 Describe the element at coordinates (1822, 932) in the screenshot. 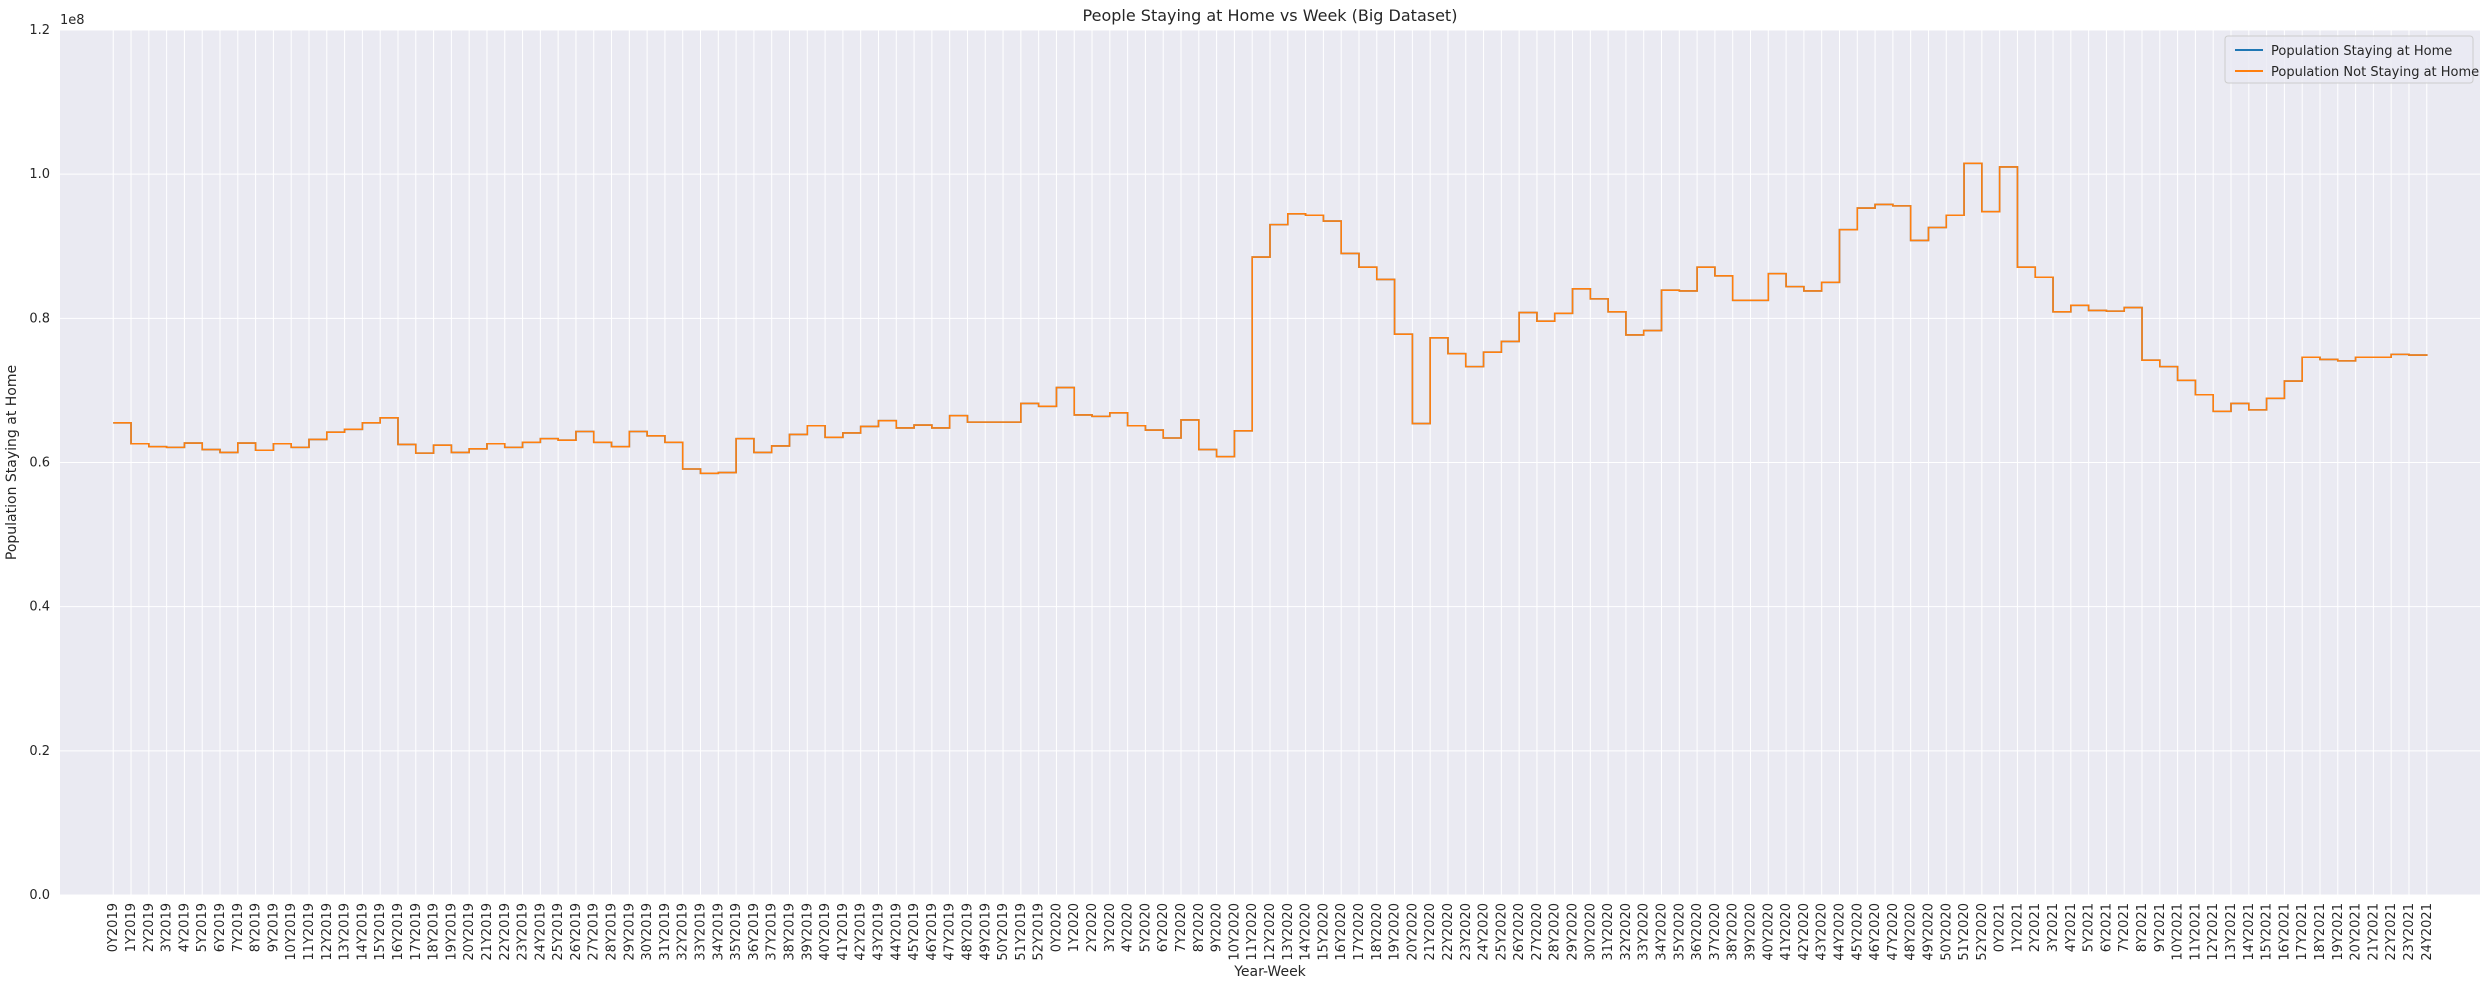

I see `x-tick-label: 43Y2020` at that location.